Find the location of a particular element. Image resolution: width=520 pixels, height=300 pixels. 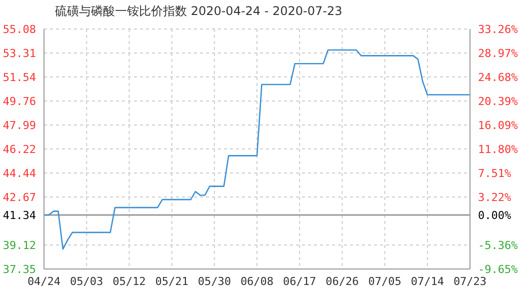

x-tick-label: 06/26 is located at coordinates (342, 281).